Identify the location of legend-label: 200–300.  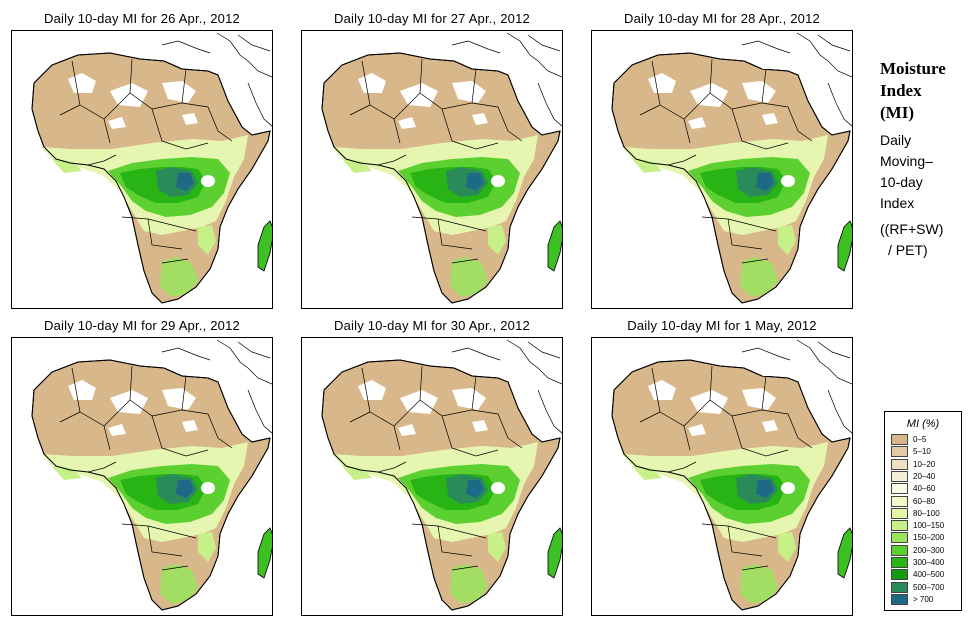
(929, 550).